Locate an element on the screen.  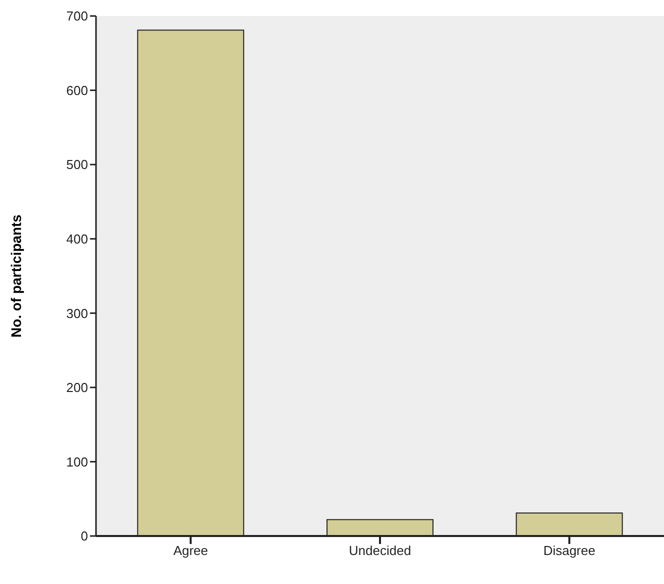
y-tick-label: 100 is located at coordinates (77, 462).